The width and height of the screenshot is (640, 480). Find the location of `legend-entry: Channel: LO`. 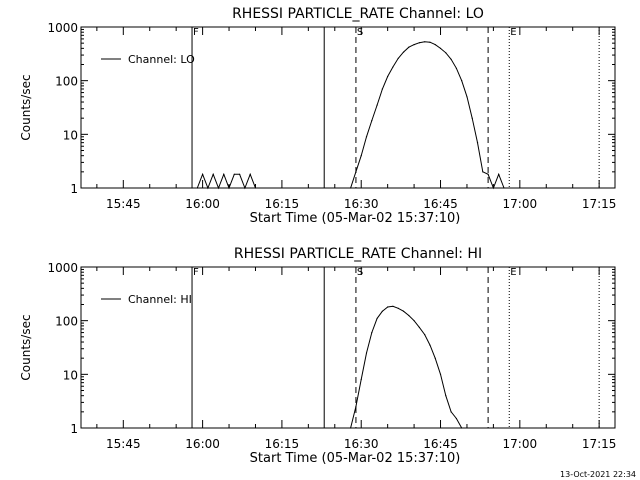

legend-entry: Channel: LO is located at coordinates (161, 59).